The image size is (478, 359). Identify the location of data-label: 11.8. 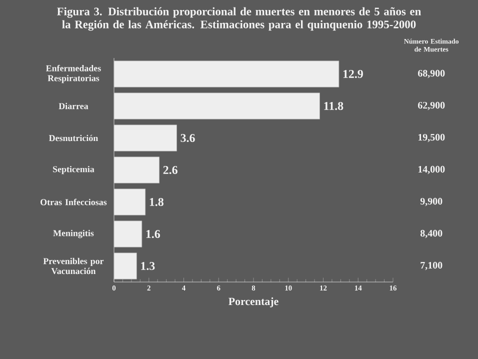
(334, 106).